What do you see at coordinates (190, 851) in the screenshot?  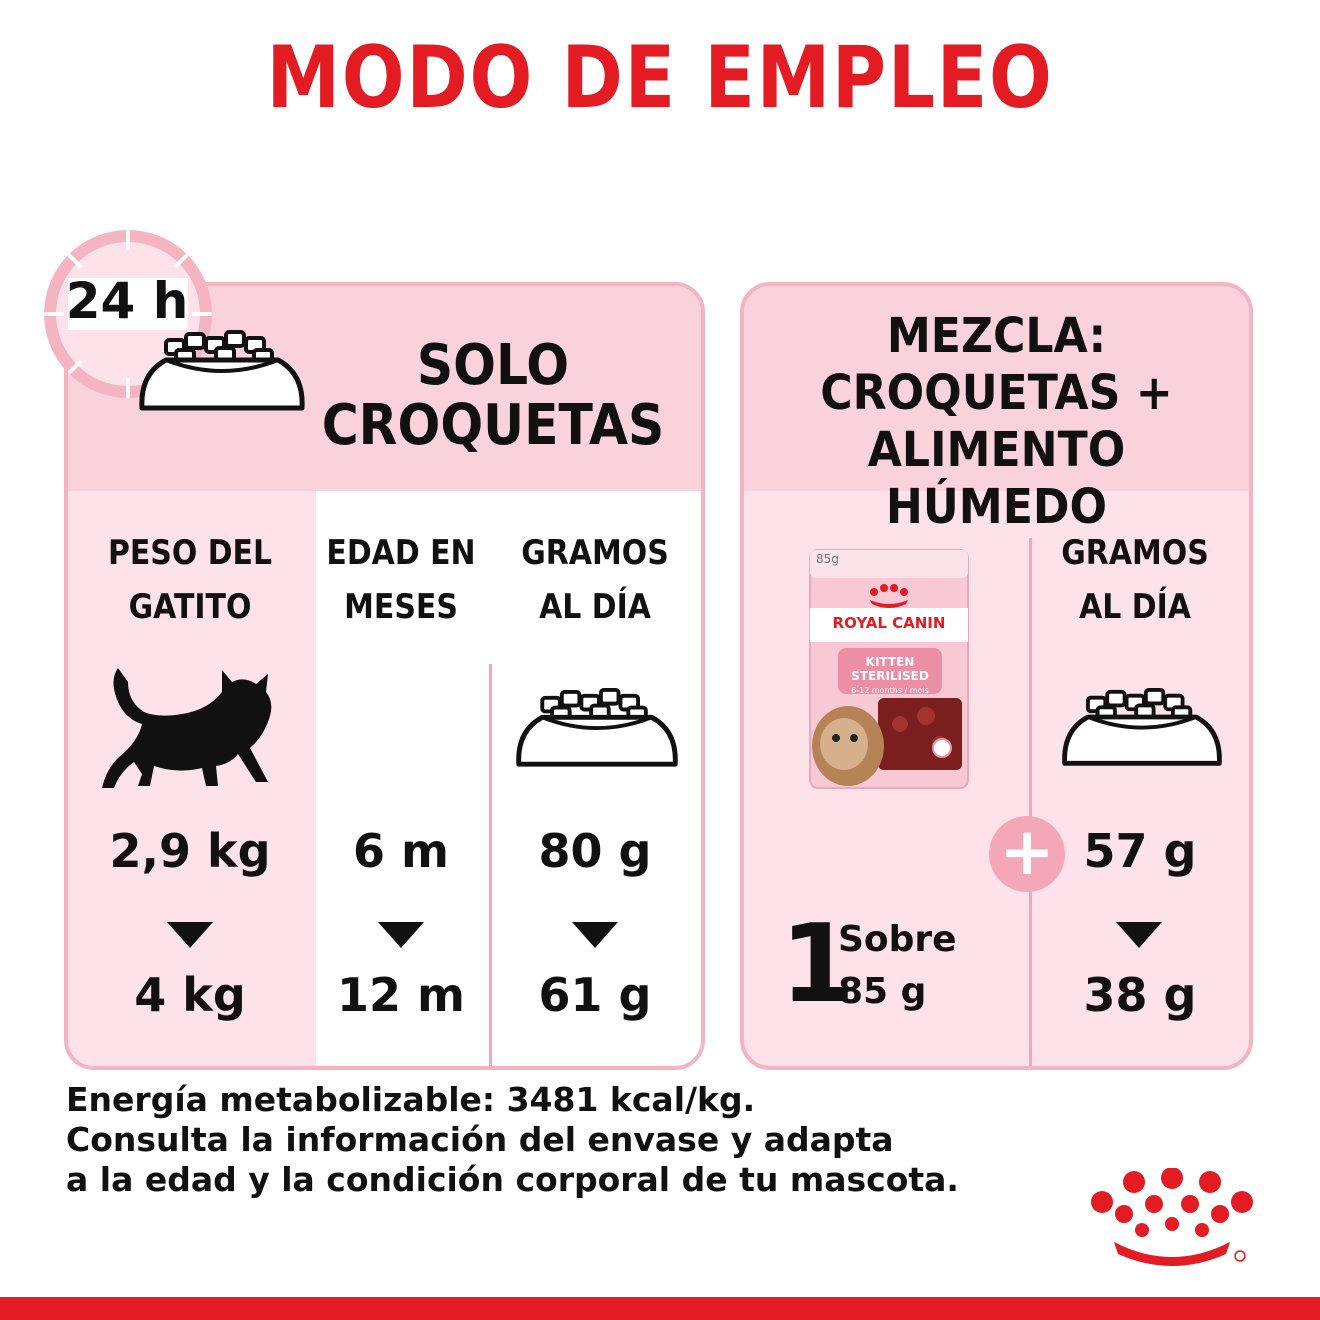 I see `weight-from: 2,9 kg` at bounding box center [190, 851].